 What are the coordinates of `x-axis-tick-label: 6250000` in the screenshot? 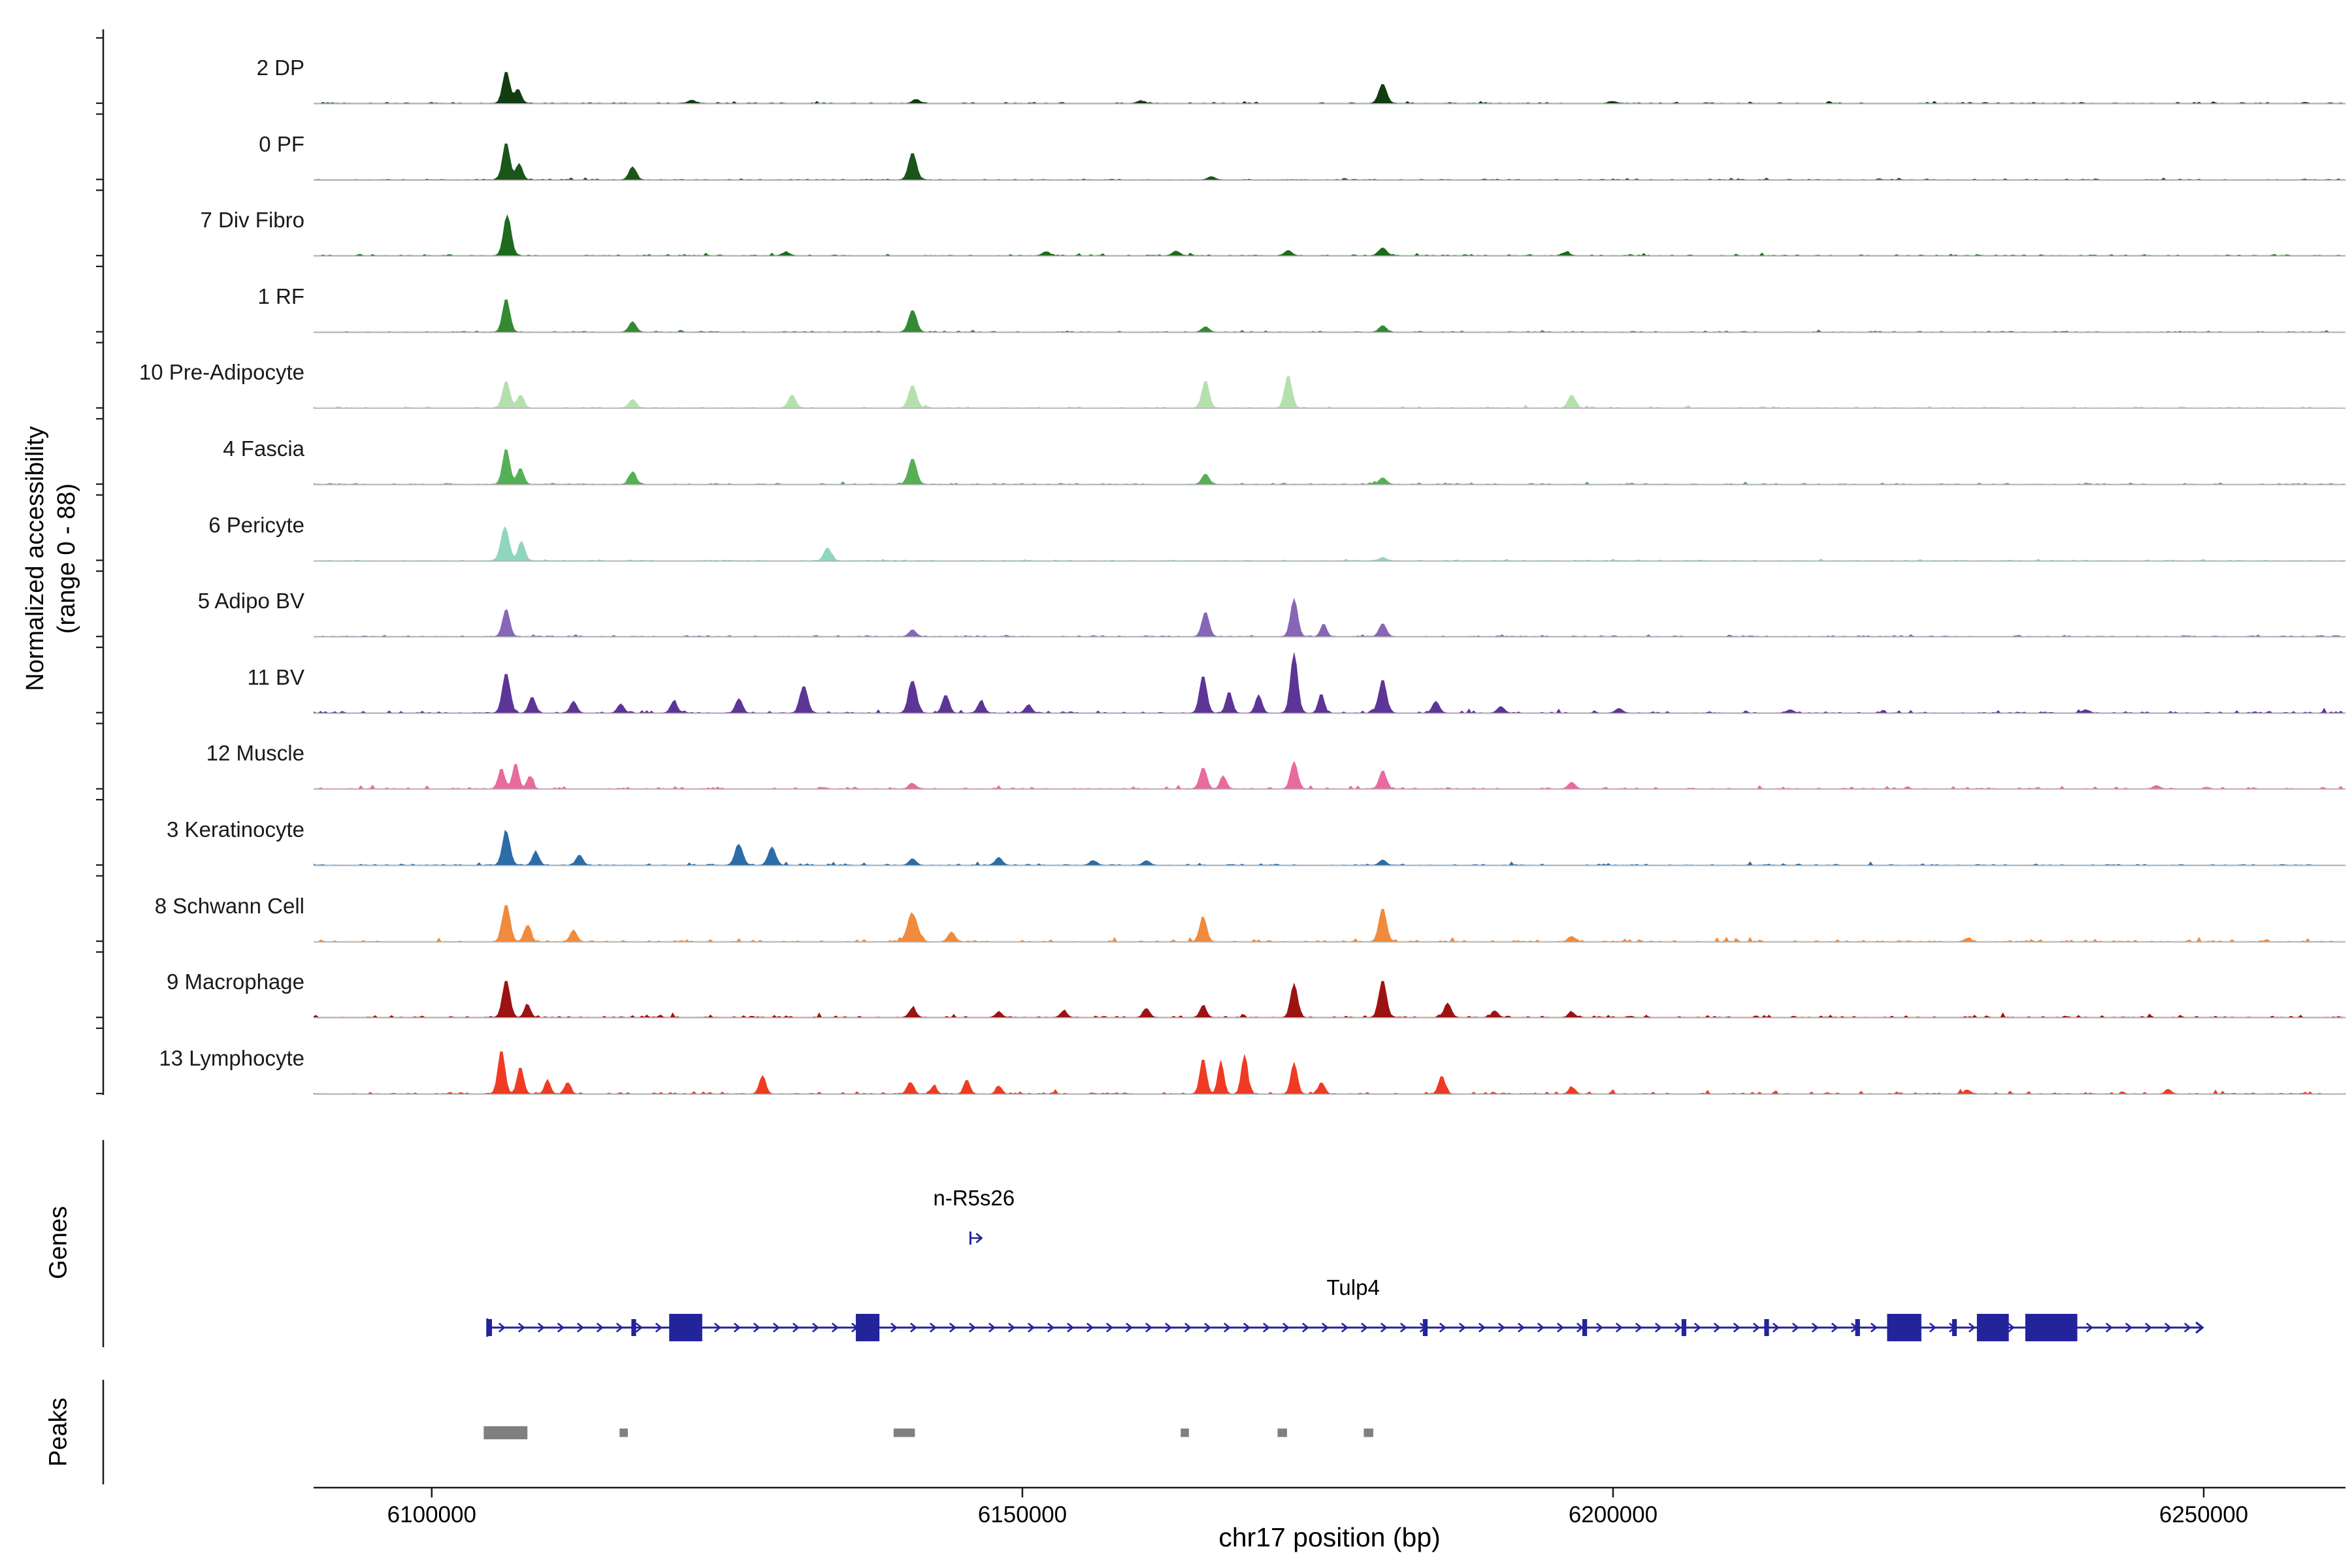 It's located at (2203, 1514).